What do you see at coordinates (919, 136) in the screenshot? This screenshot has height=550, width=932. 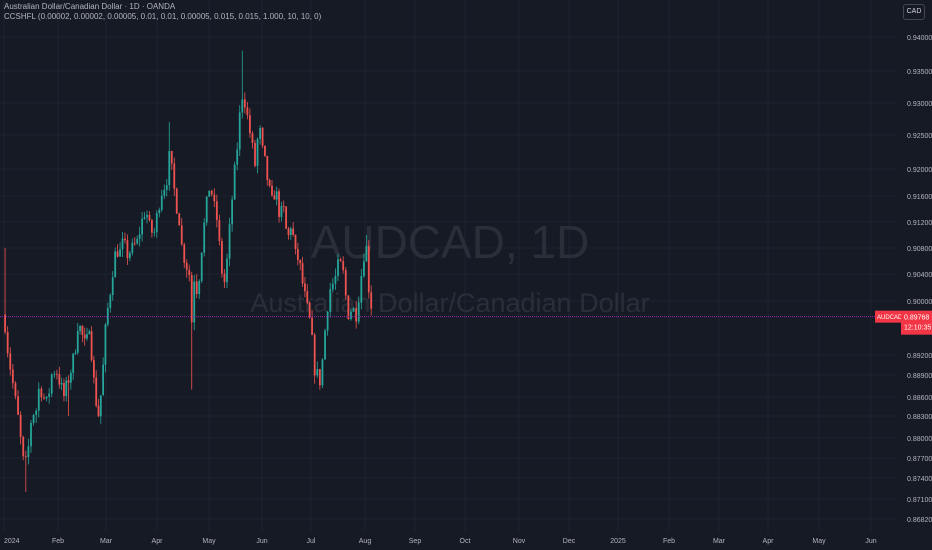 I see `y-tick-label: 0.92500` at bounding box center [919, 136].